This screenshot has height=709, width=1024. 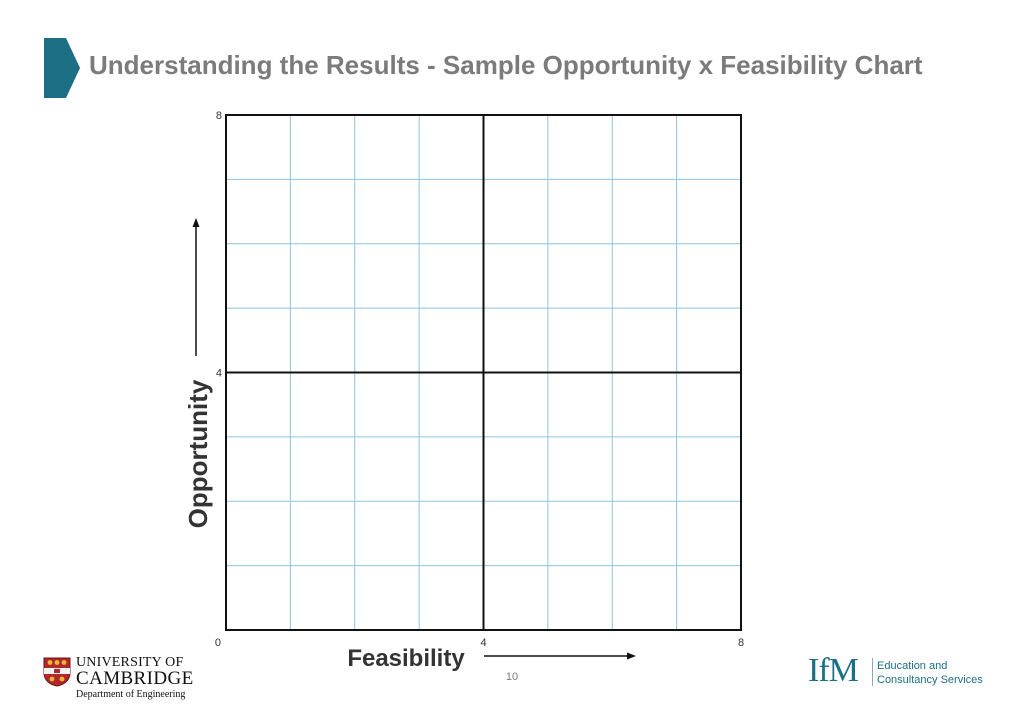 I want to click on title-chevron-icon, so click(x=62, y=68).